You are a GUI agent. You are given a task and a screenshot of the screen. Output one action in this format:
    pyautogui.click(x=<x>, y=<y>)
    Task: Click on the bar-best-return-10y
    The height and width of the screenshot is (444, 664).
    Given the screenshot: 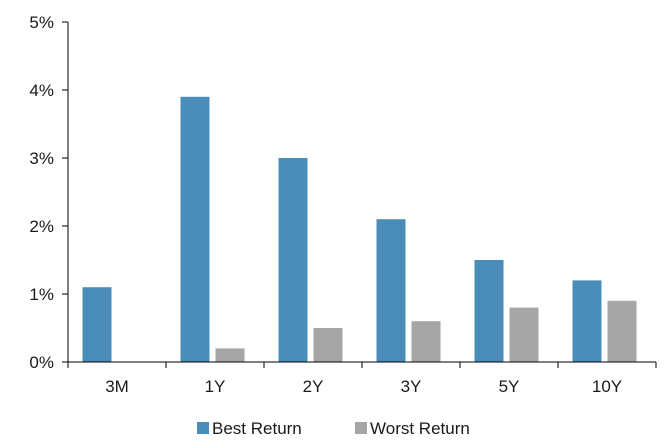 What is the action you would take?
    pyautogui.click(x=587, y=321)
    